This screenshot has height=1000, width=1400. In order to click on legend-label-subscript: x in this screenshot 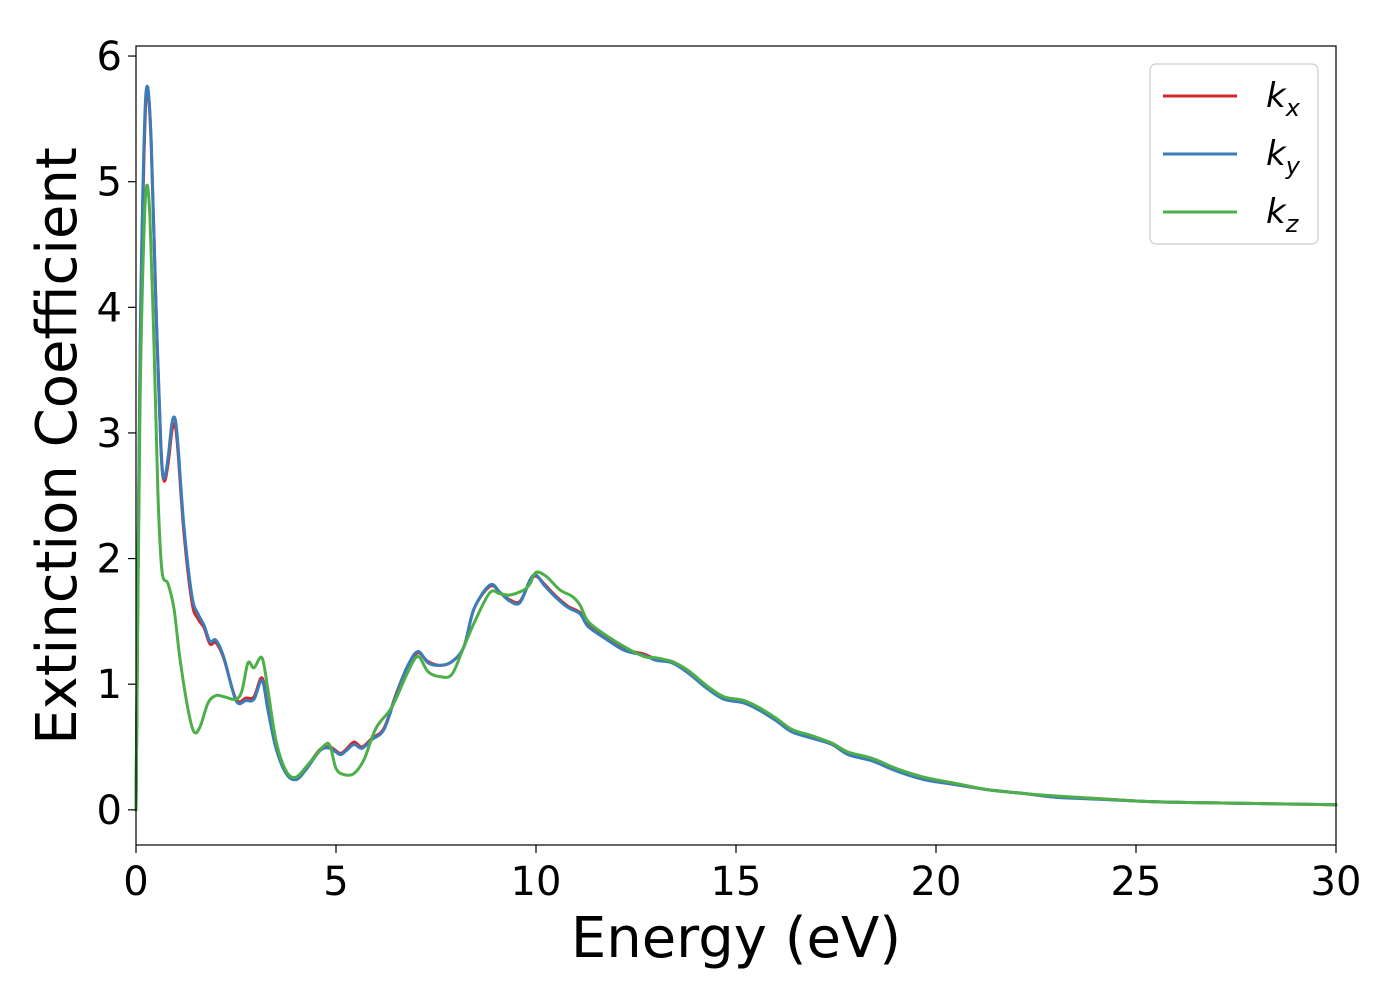, I will do `click(1293, 108)`.